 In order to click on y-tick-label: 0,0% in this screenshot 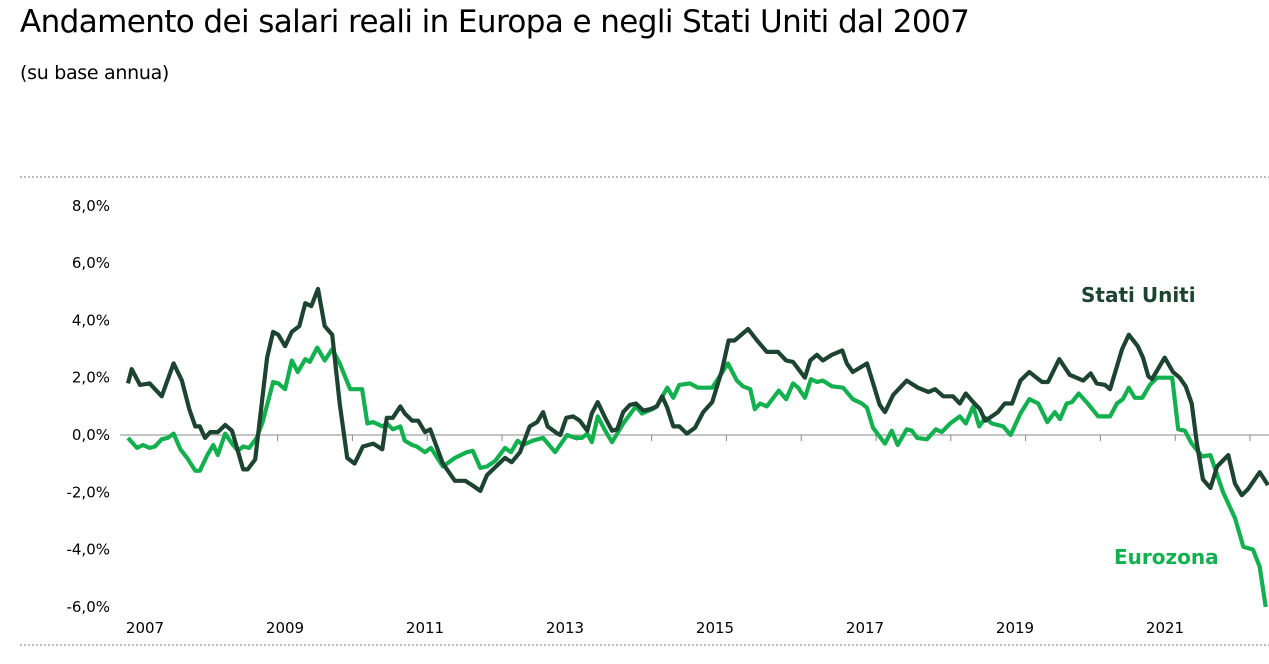, I will do `click(91, 435)`.